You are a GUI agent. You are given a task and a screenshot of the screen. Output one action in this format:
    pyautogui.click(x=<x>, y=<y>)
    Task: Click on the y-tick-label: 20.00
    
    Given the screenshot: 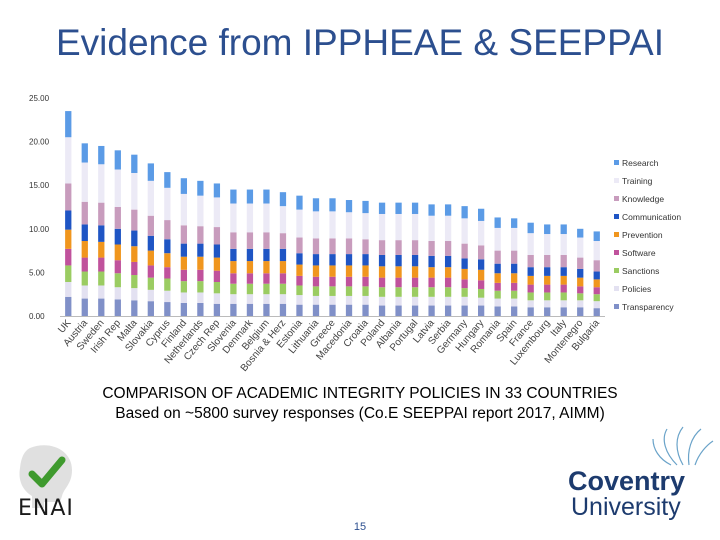 What is the action you would take?
    pyautogui.click(x=39, y=142)
    